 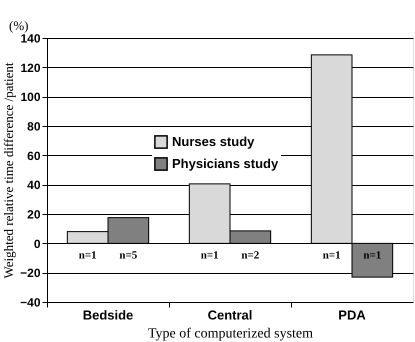 What do you see at coordinates (231, 334) in the screenshot?
I see `x-axis-title: Type of computerized system` at bounding box center [231, 334].